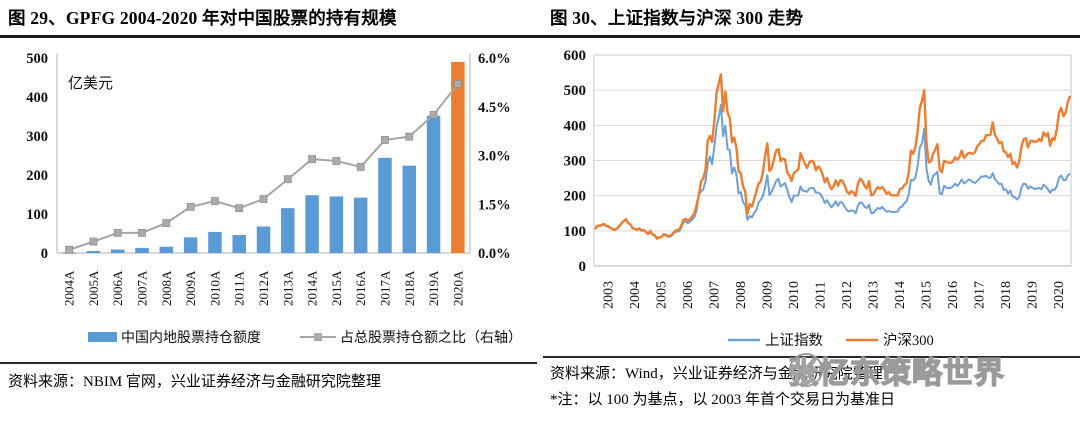 This screenshot has height=424, width=1080. What do you see at coordinates (239, 244) in the screenshot?
I see `bar-2011A` at bounding box center [239, 244].